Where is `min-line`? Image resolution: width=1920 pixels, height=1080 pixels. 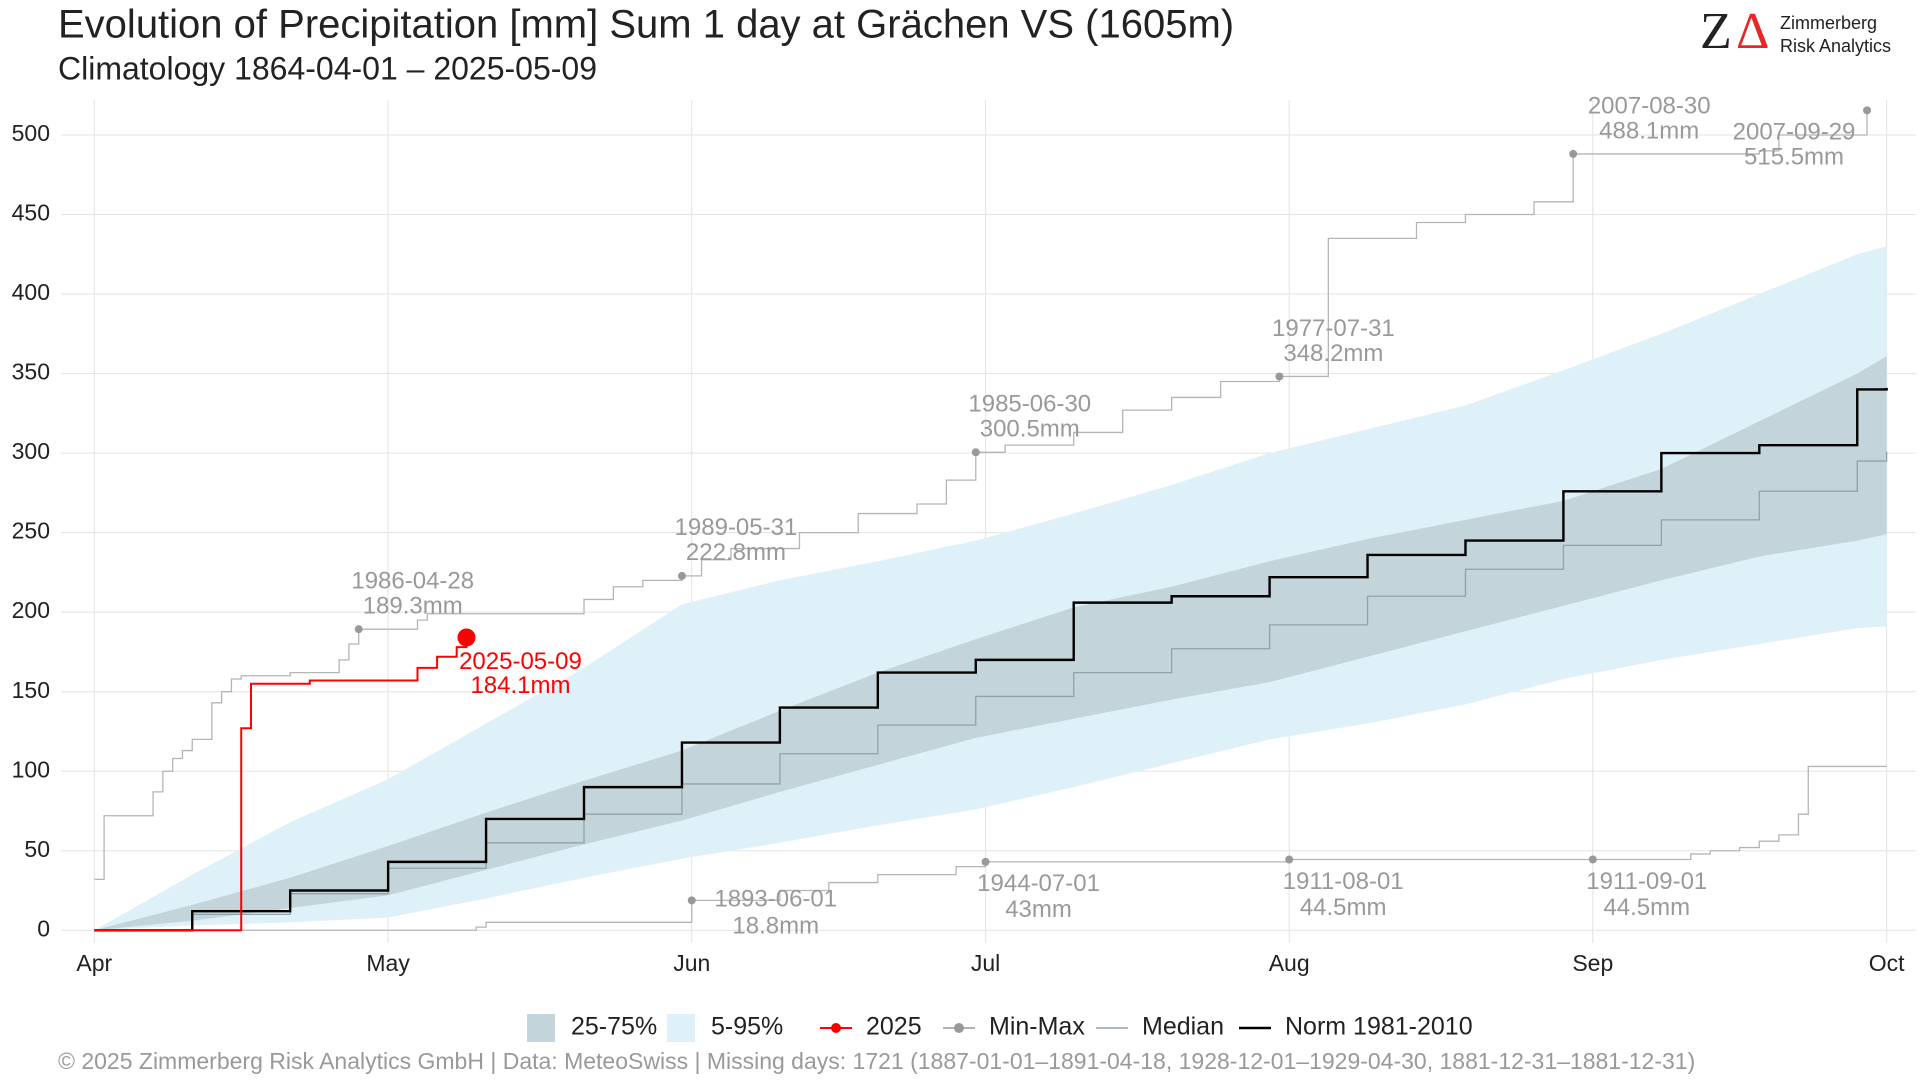 min-line is located at coordinates (990, 848).